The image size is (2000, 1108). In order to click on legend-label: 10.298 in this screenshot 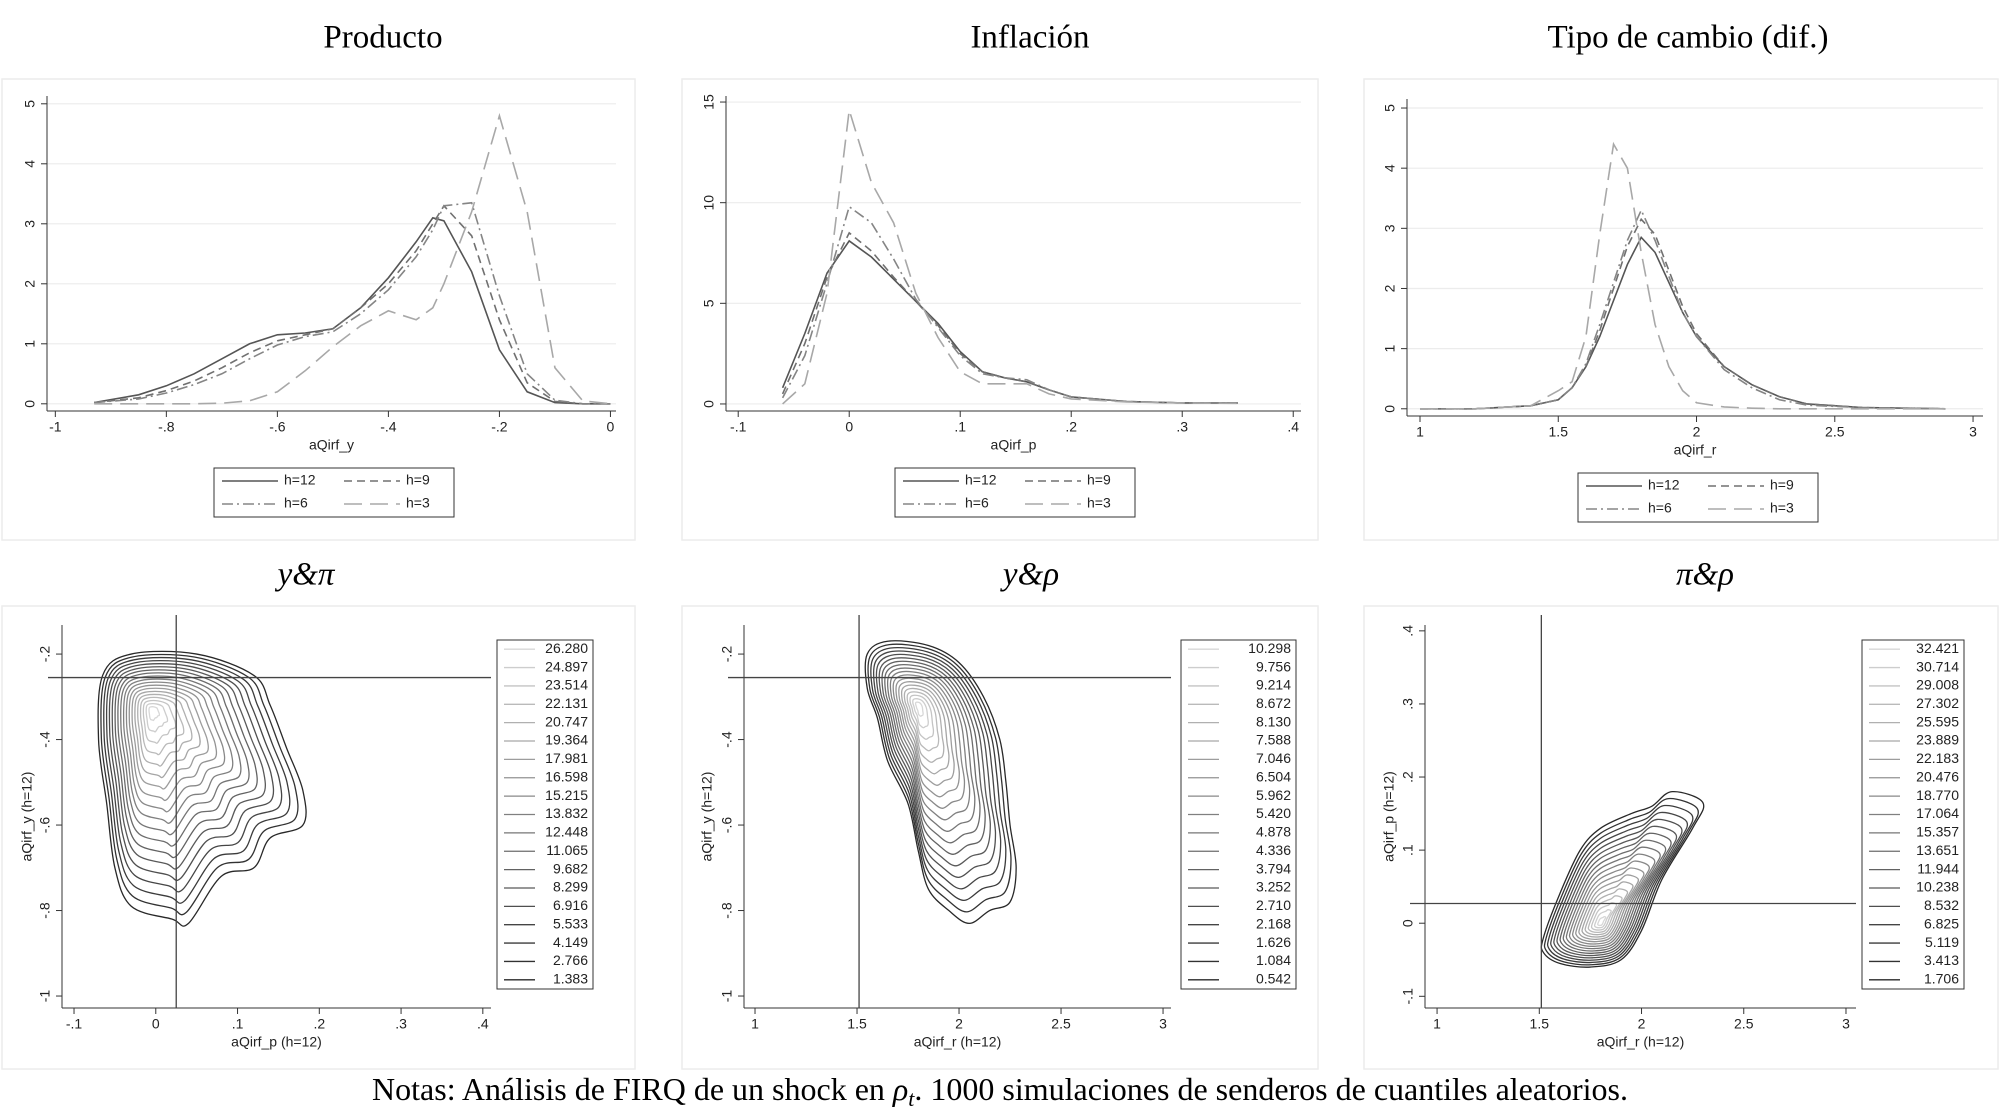, I will do `click(1269, 648)`.